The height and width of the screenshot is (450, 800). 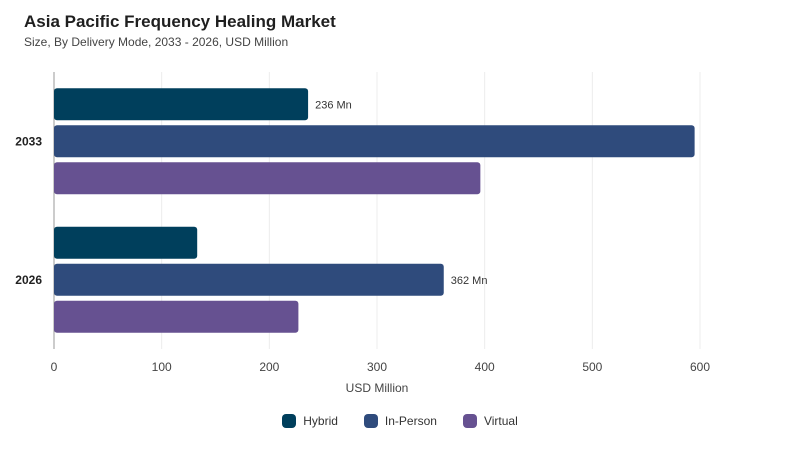 What do you see at coordinates (28, 280) in the screenshot?
I see `category-label-2026: 2026` at bounding box center [28, 280].